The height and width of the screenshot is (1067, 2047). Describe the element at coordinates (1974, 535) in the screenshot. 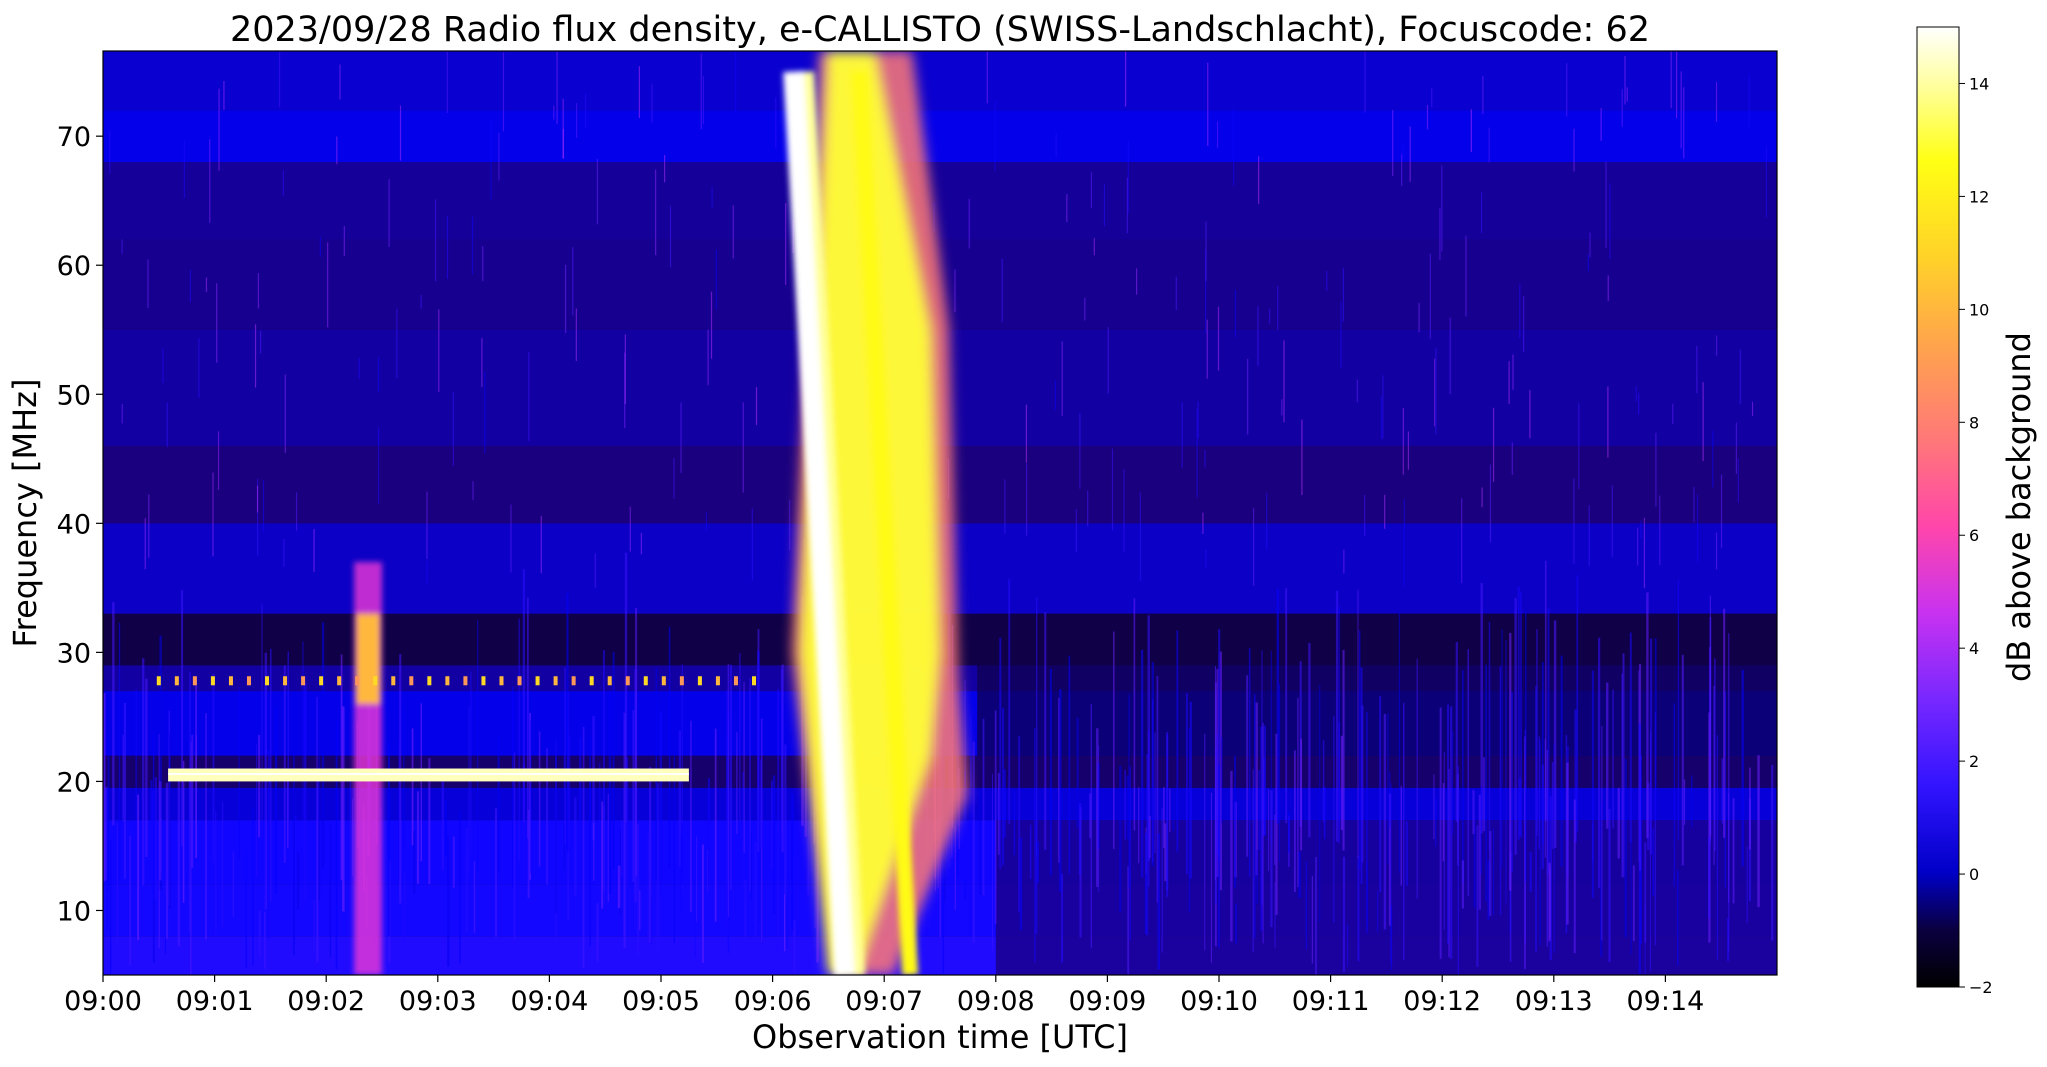

I see `colorbar-tick-label: 6` at that location.